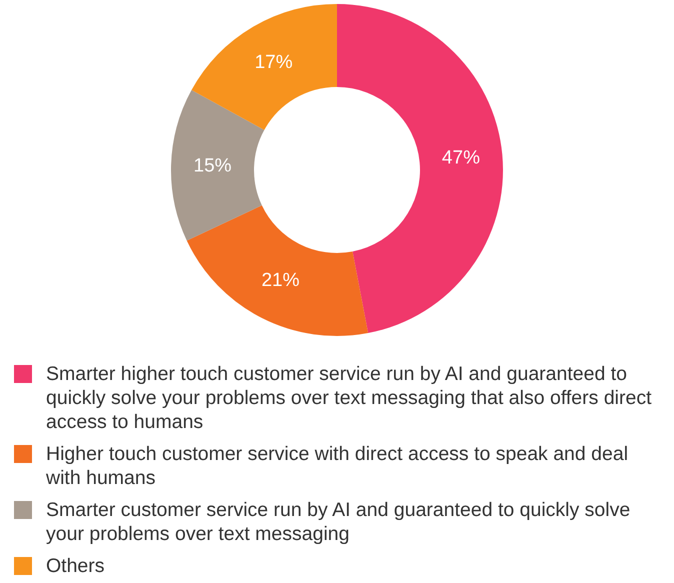 The width and height of the screenshot is (674, 583). I want to click on legend-label: Smarter higher touch customer service run by AI and guaranteed to quickly solve your problems over text messaging that also offers direct access to humans, so click(349, 398).